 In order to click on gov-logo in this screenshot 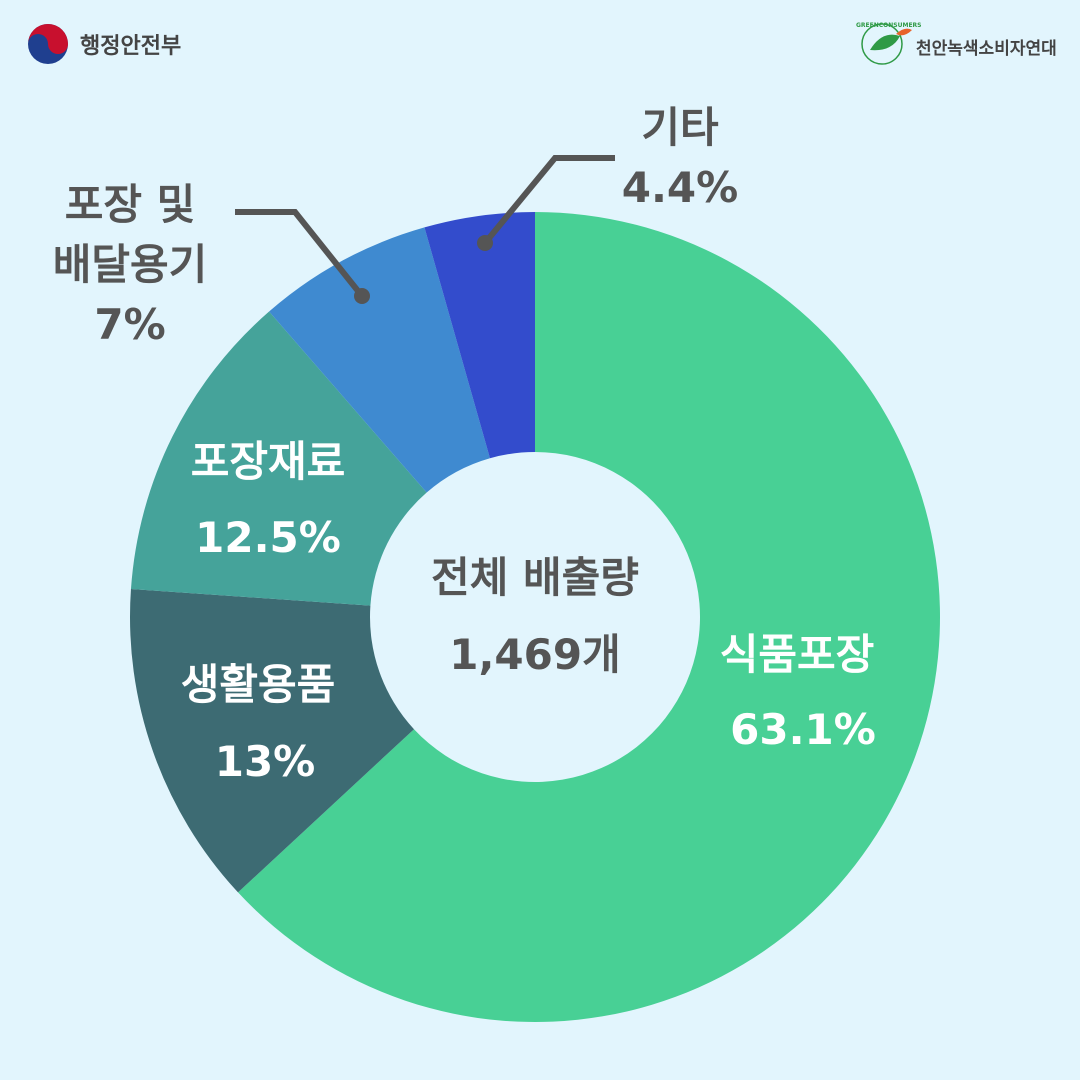, I will do `click(48, 44)`.